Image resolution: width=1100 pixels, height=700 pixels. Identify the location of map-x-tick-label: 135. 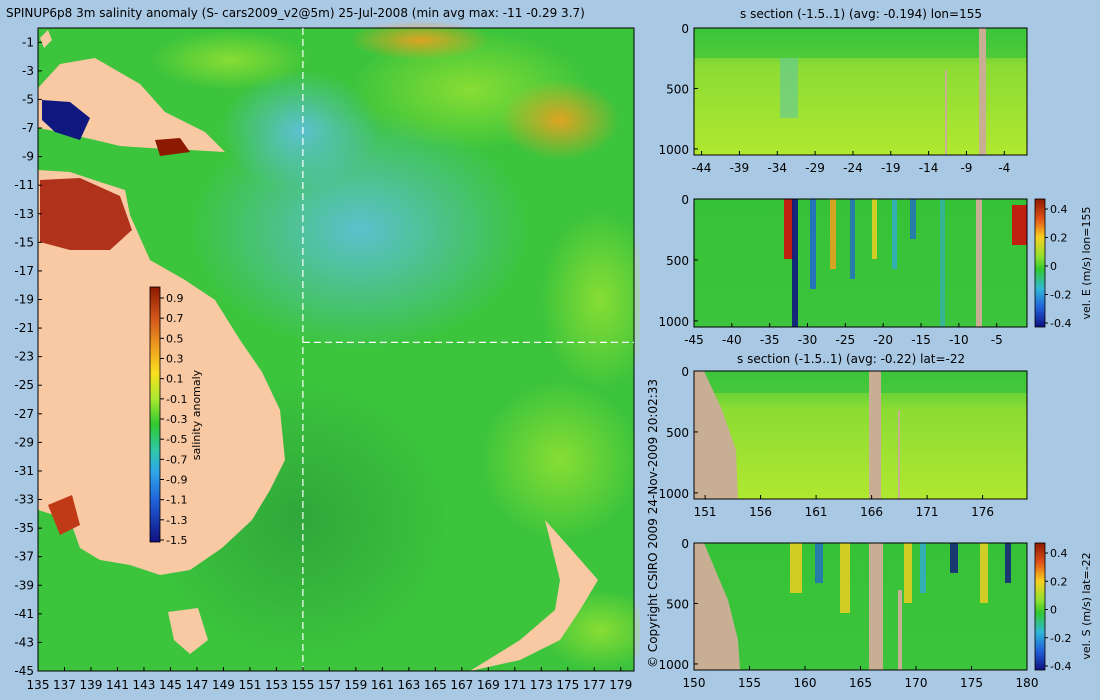
(38, 685).